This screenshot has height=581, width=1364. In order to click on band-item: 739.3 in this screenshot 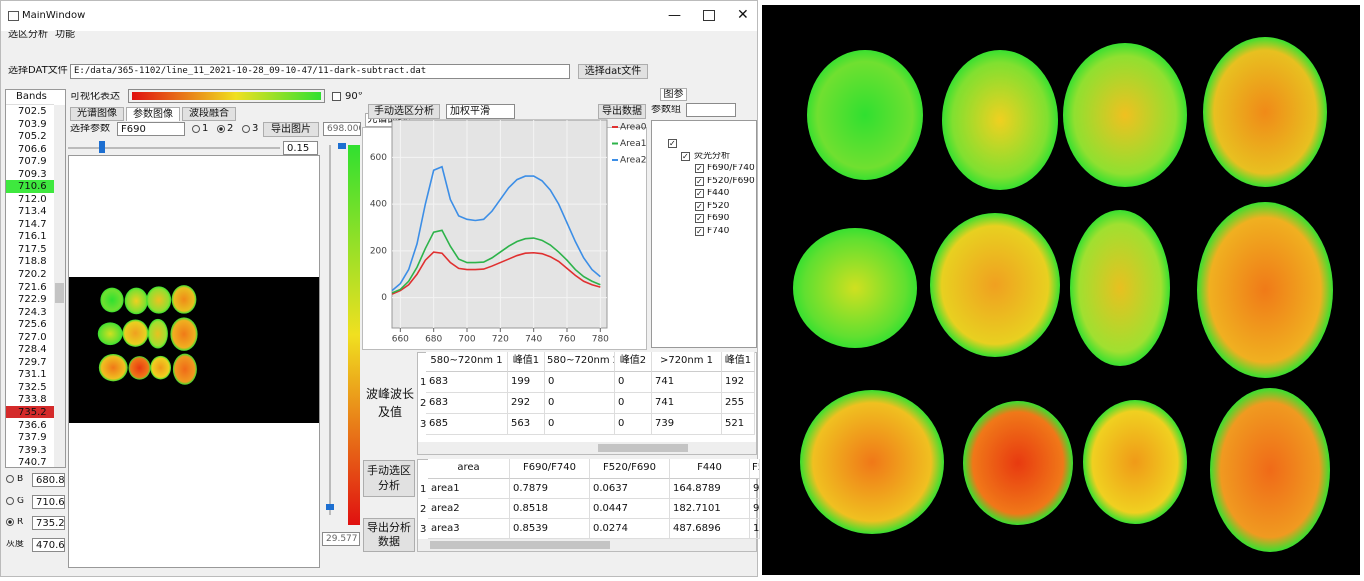, I will do `click(32, 450)`.